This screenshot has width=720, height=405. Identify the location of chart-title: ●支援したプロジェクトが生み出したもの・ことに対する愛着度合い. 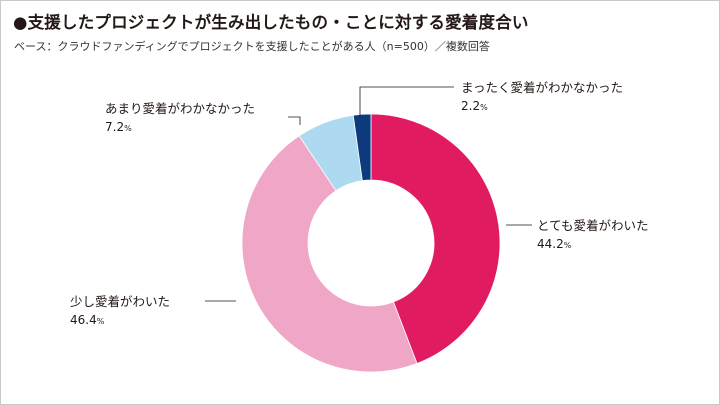
(271, 22).